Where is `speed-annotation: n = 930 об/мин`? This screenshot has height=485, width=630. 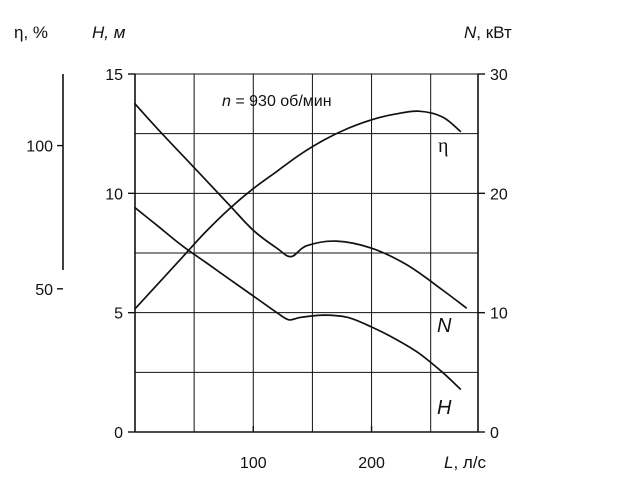 speed-annotation: n = 930 об/мин is located at coordinates (277, 101).